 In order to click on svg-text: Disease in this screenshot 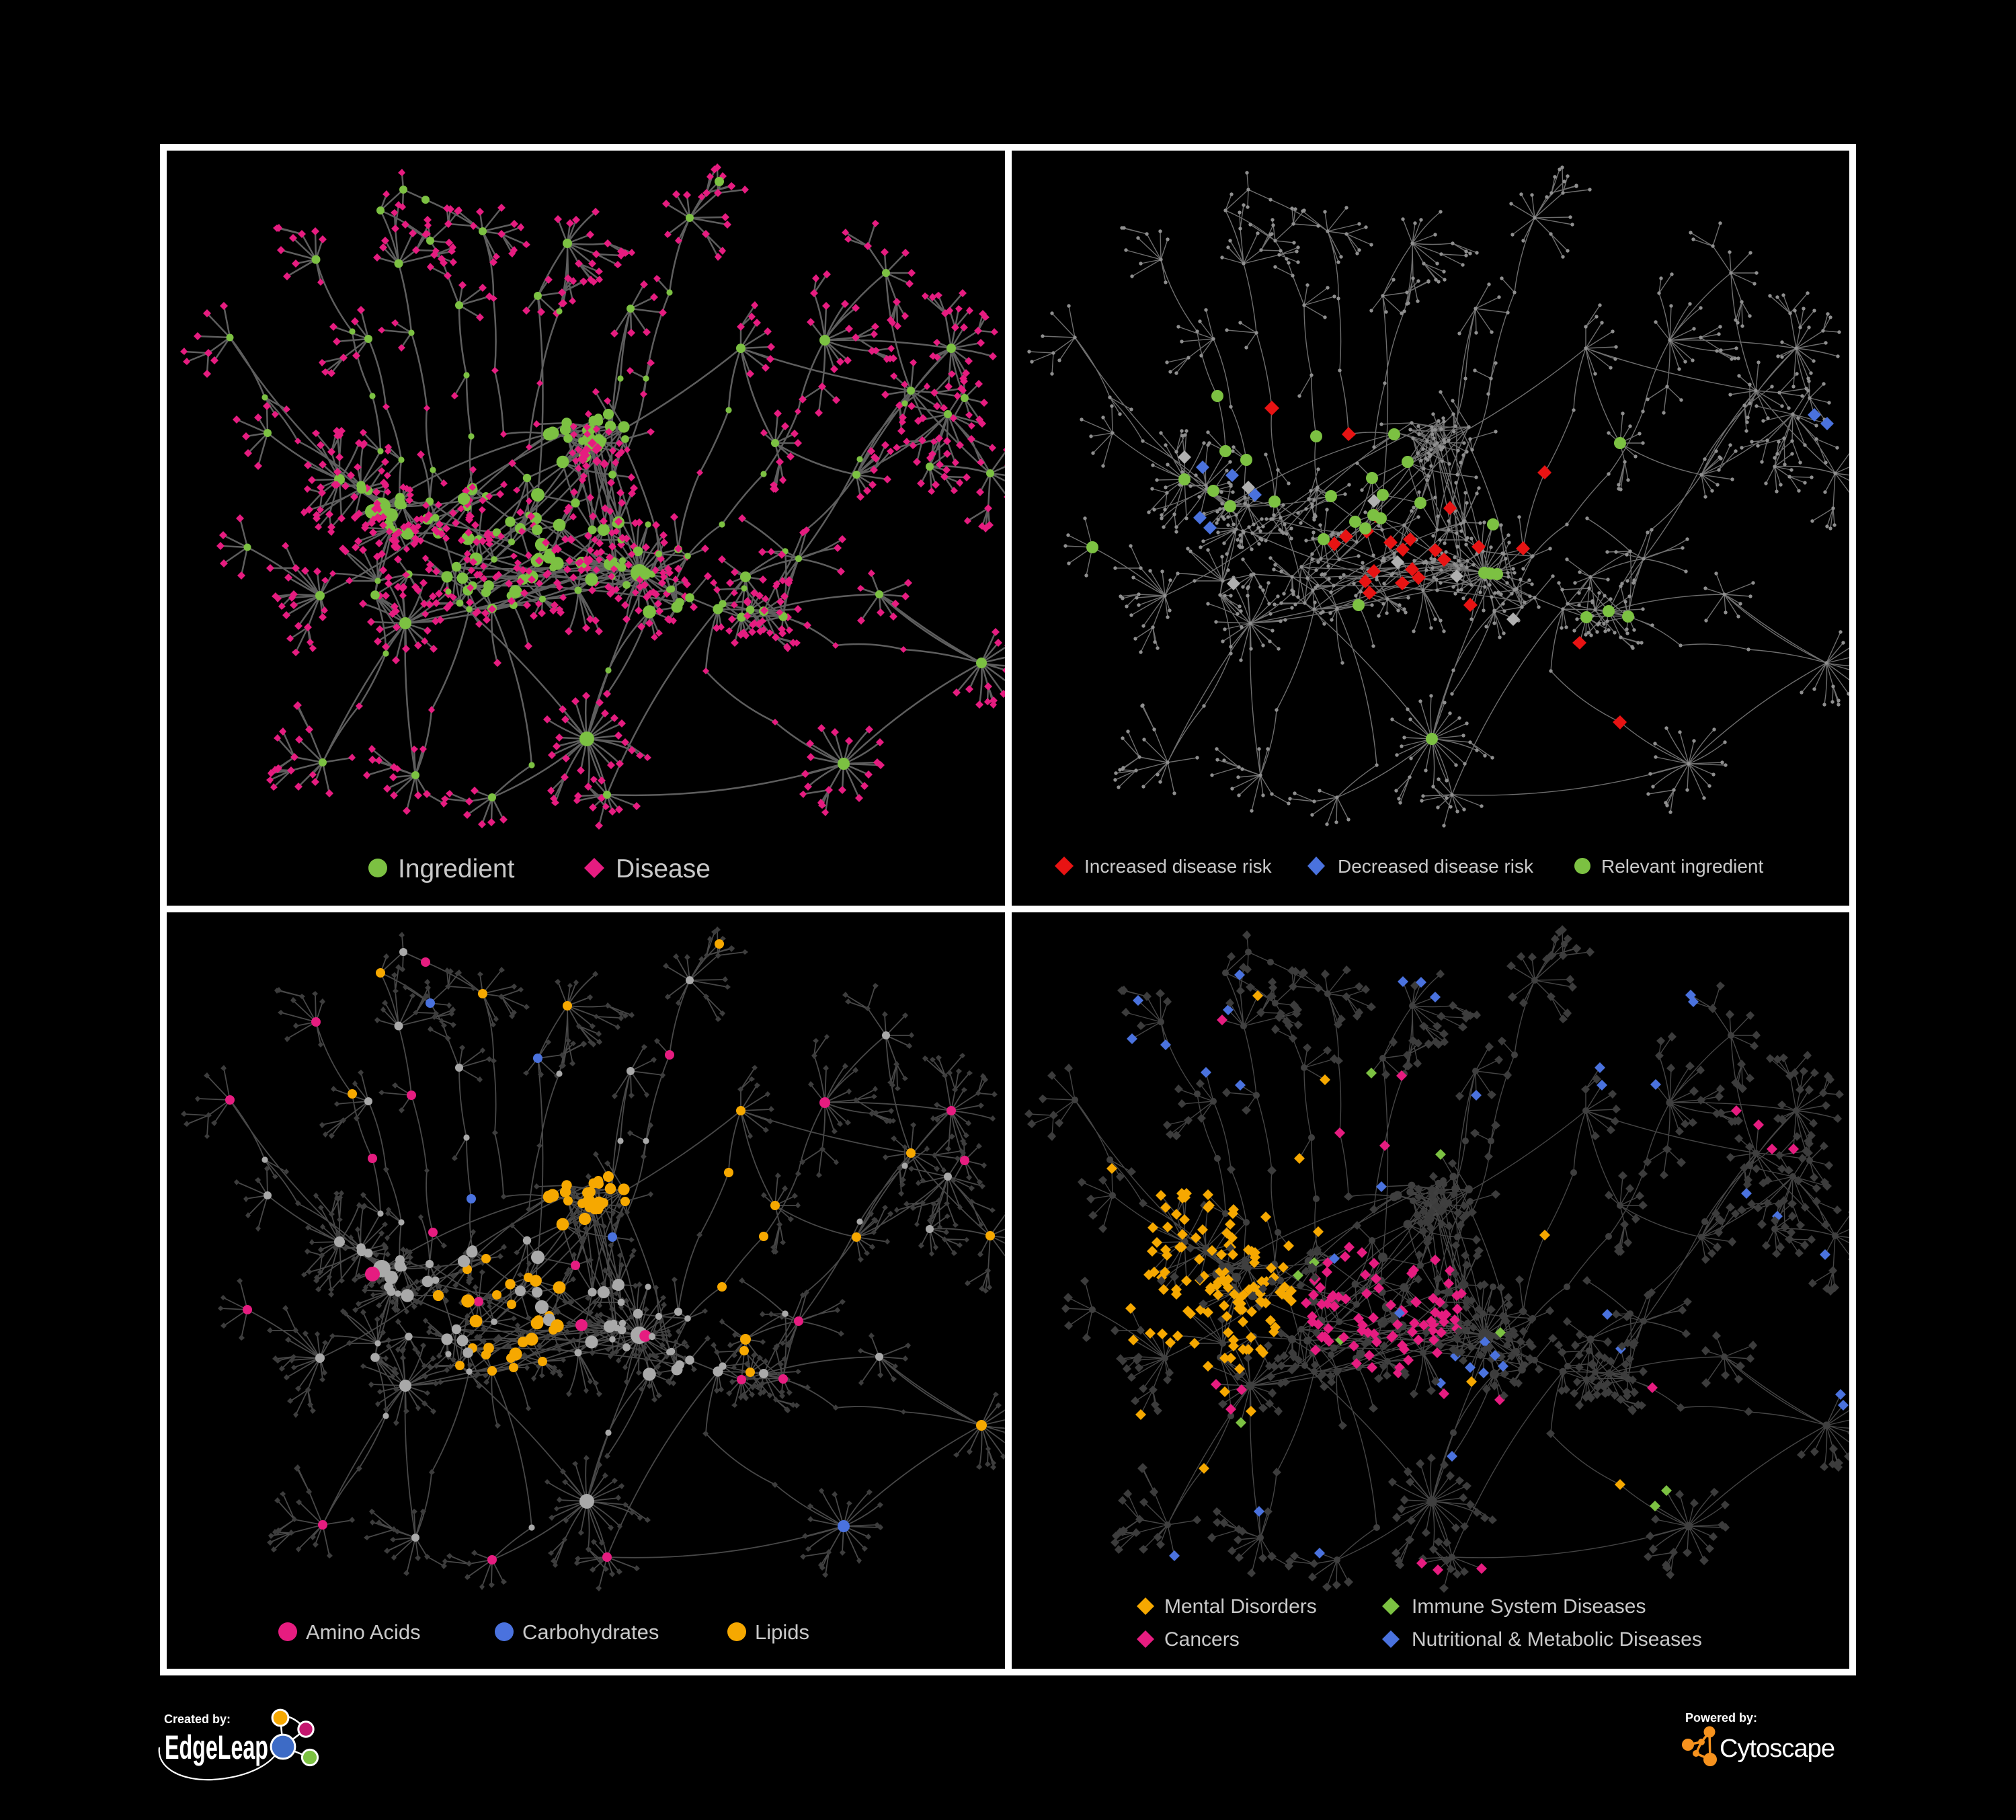, I will do `click(663, 869)`.